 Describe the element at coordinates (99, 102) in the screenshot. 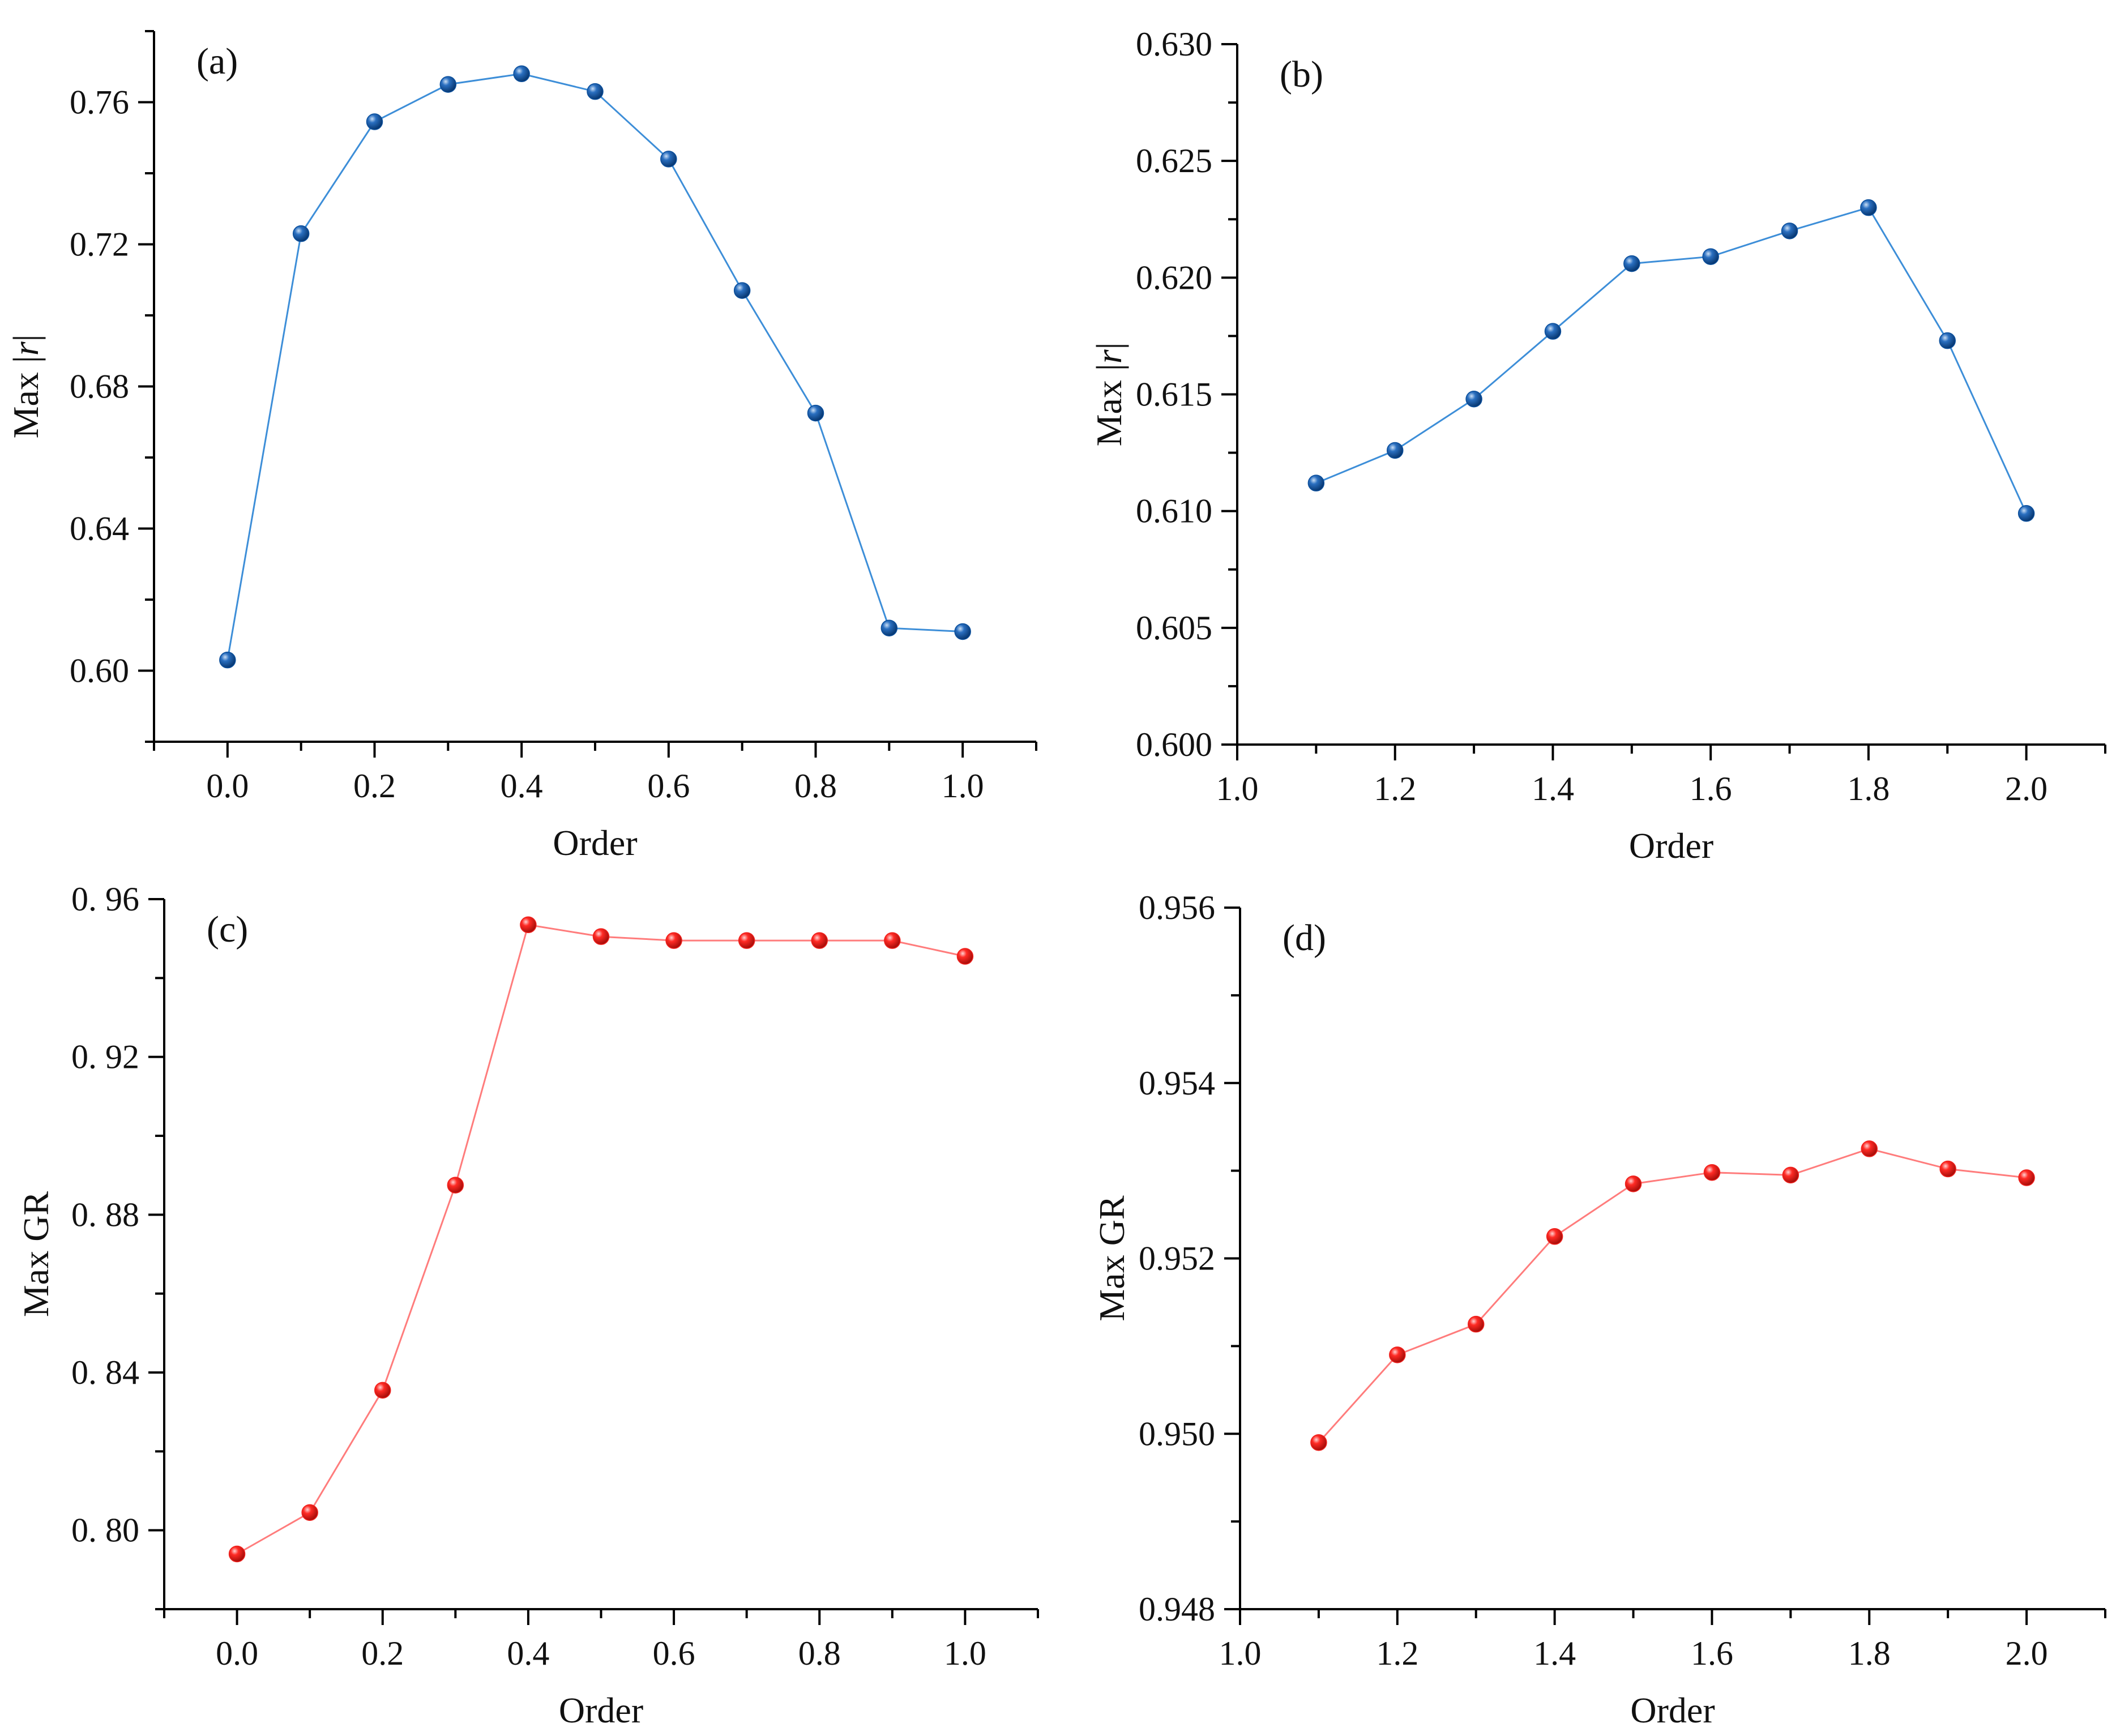

I see `y-tick-label: 0.76` at that location.